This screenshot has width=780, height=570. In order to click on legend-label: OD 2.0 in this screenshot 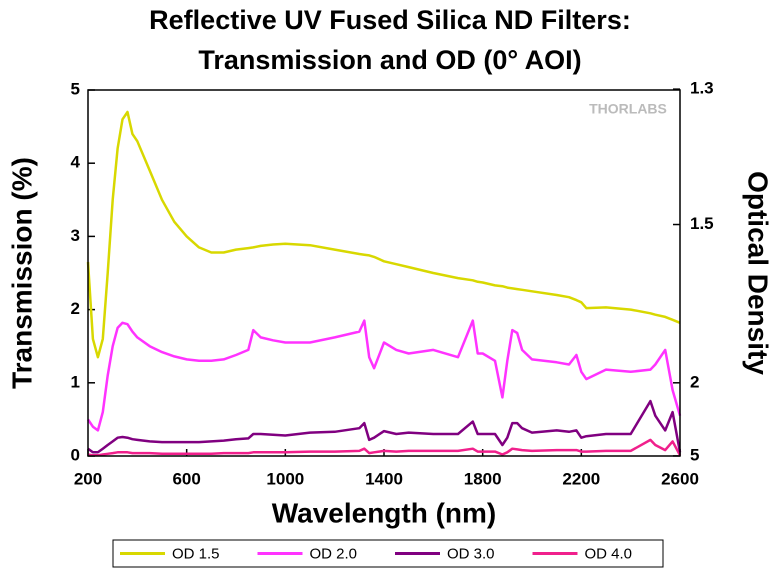, I will do `click(334, 553)`.